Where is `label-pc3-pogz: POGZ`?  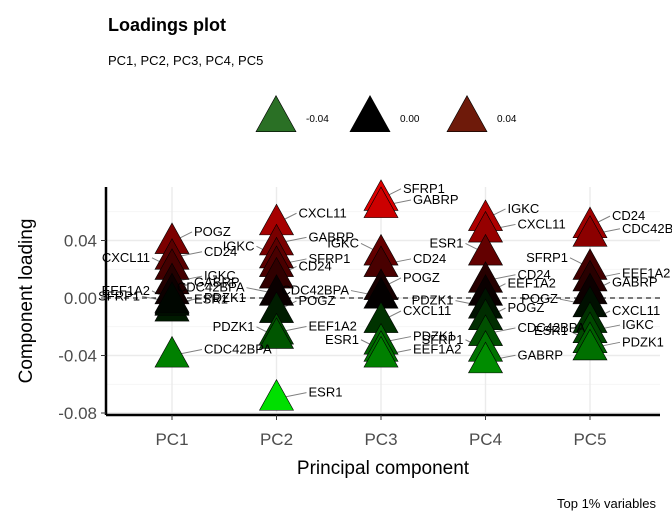
label-pc3-pogz: POGZ is located at coordinates (421, 277).